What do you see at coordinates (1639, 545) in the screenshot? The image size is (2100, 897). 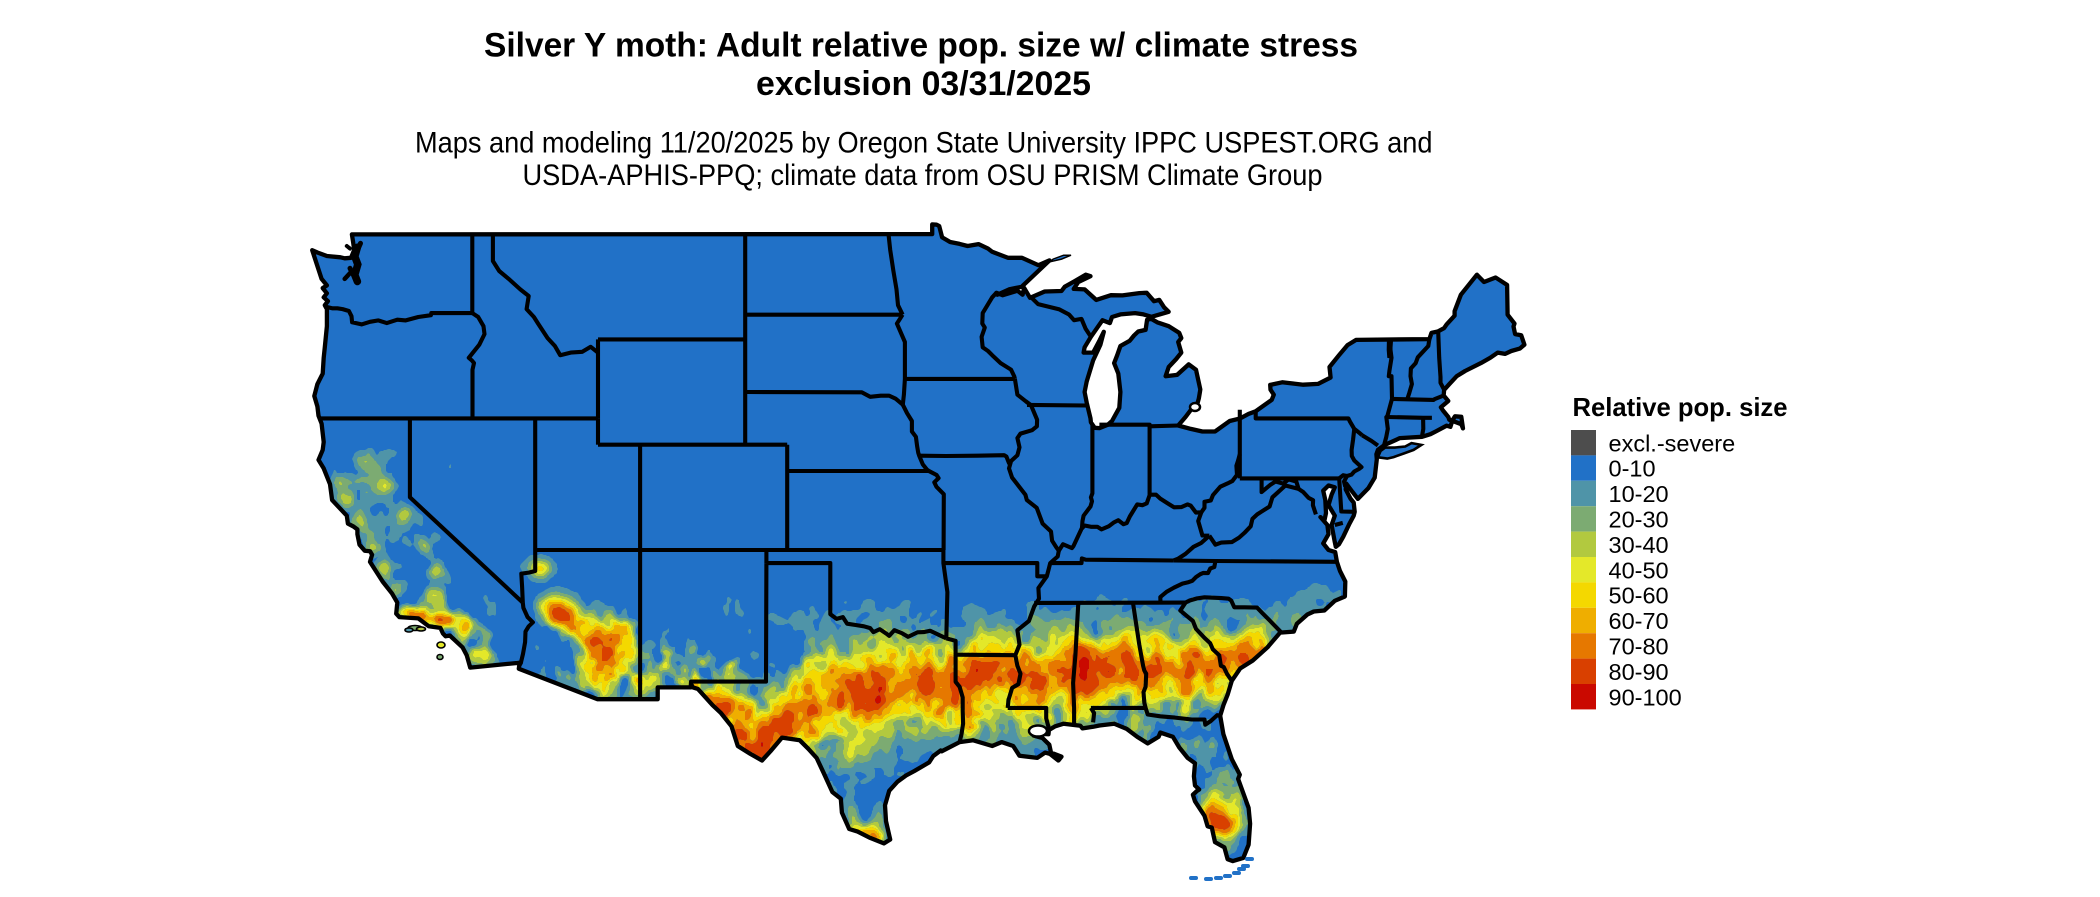 I see `svg-text: 30-40` at bounding box center [1639, 545].